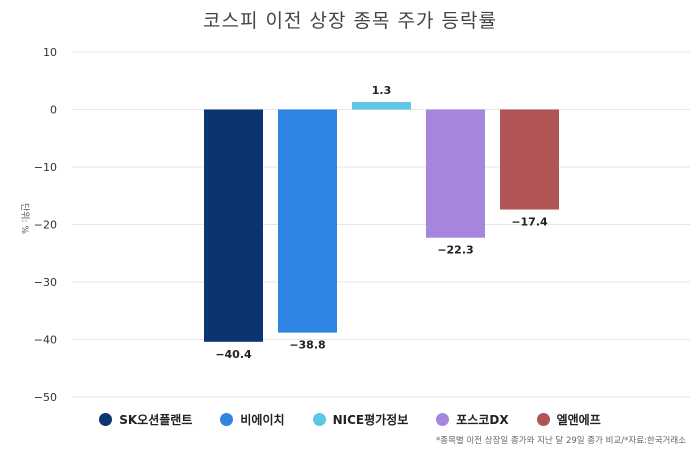 Image resolution: width=700 pixels, height=450 pixels. What do you see at coordinates (382, 90) in the screenshot?
I see `data-label: 1.3` at bounding box center [382, 90].